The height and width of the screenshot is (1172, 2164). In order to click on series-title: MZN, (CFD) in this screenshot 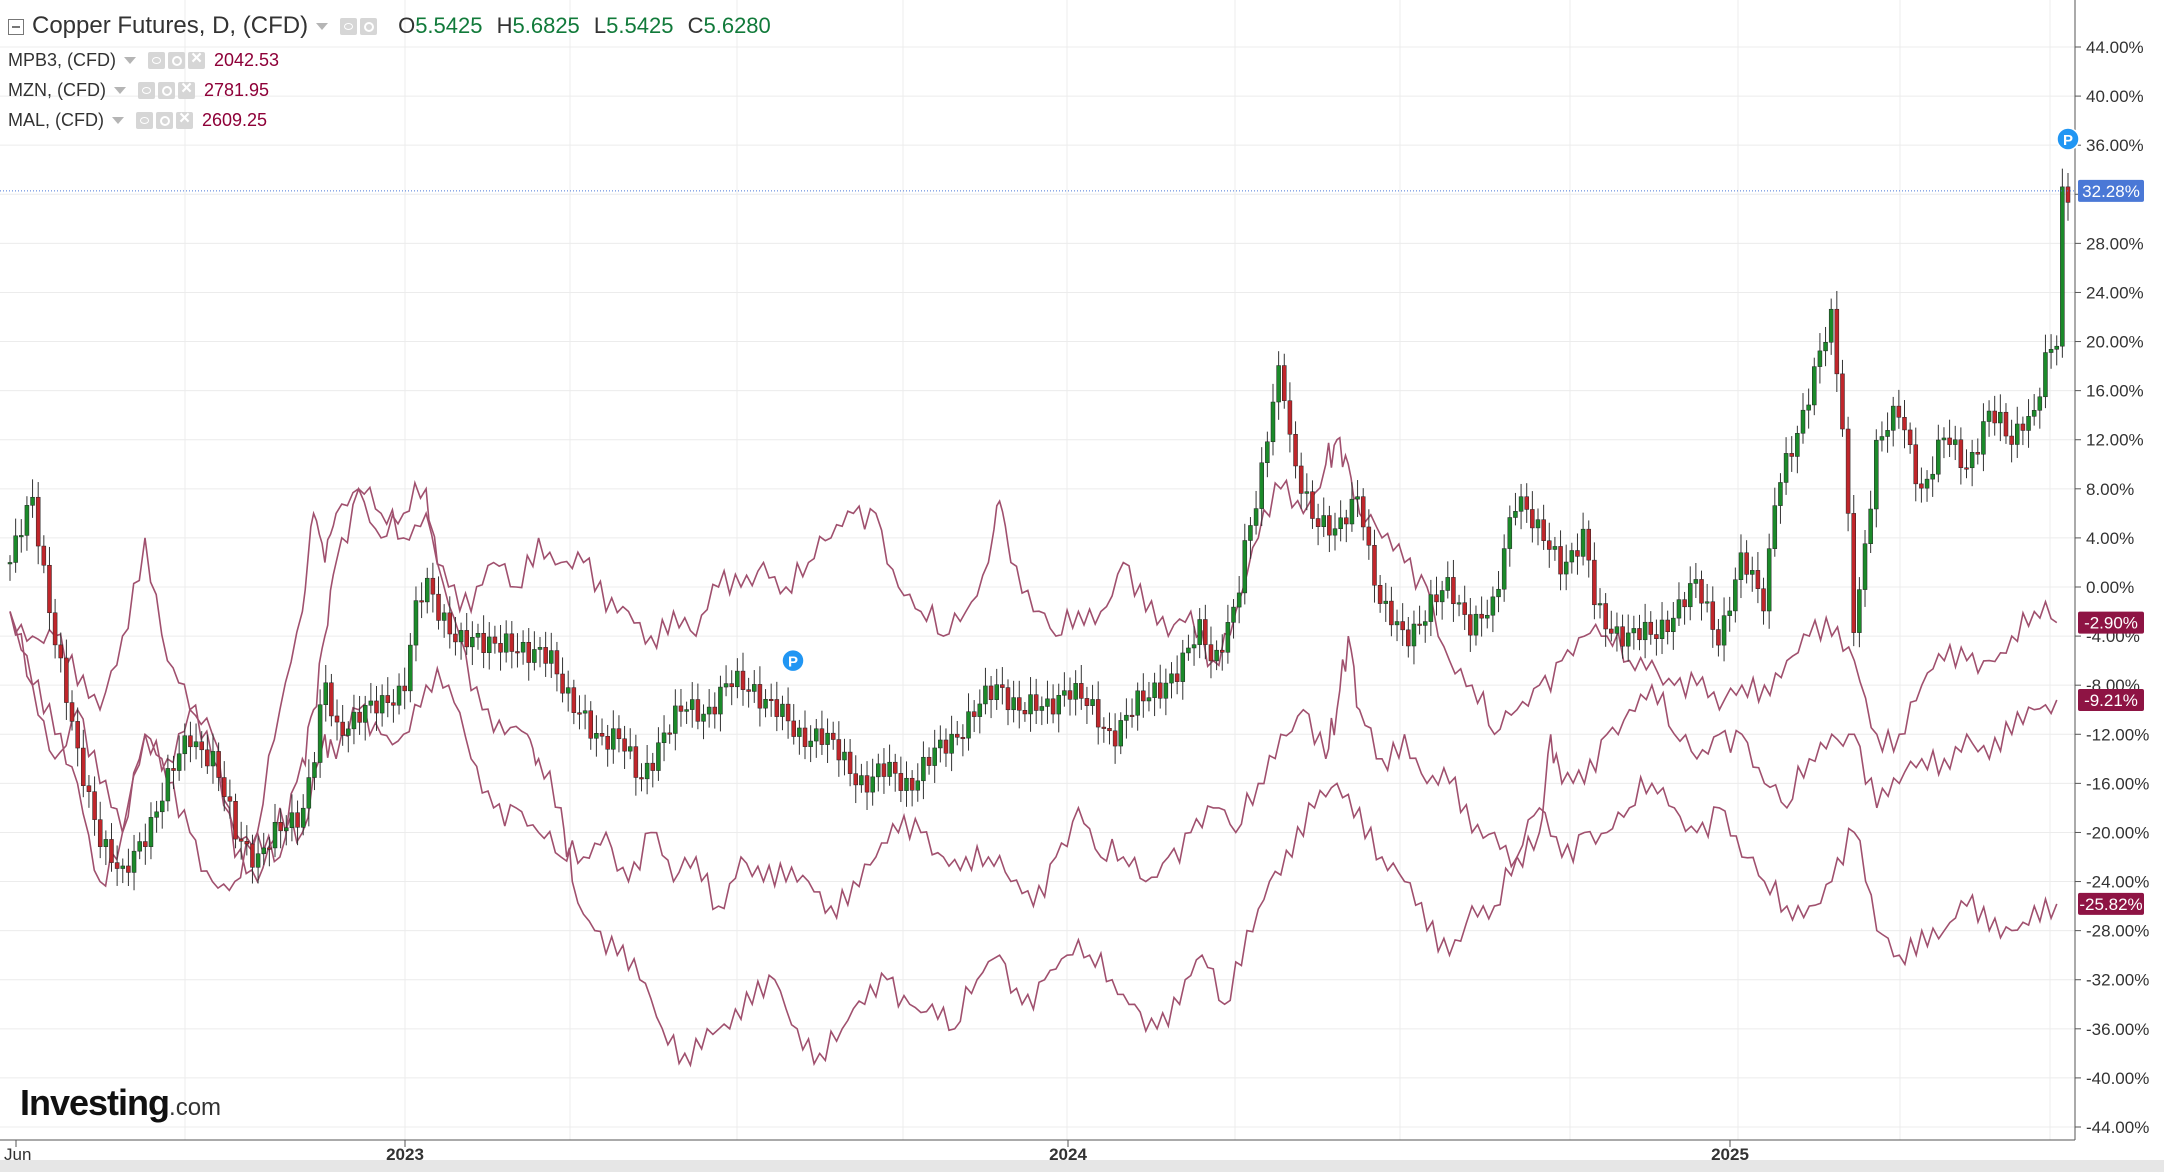, I will do `click(57, 90)`.